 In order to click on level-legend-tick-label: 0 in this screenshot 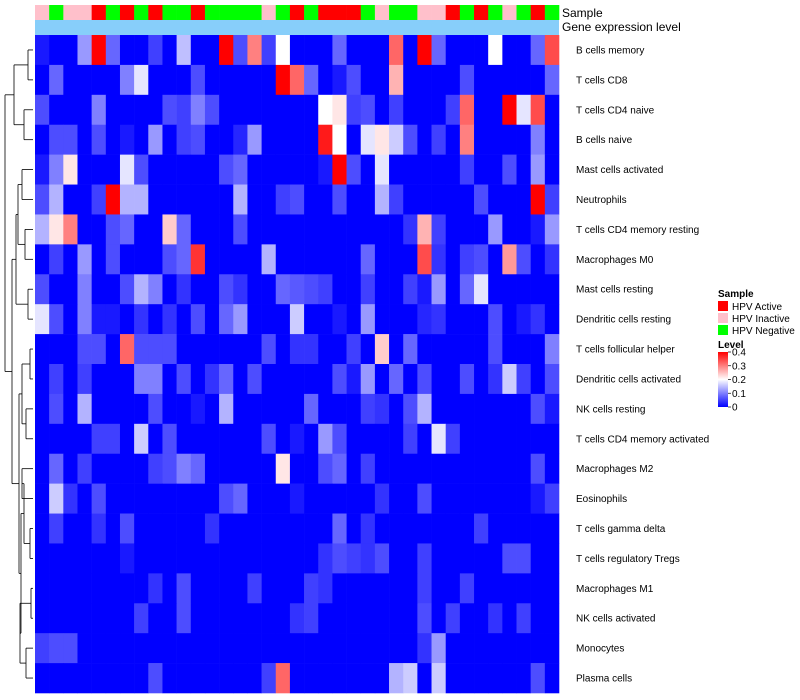, I will do `click(735, 408)`.